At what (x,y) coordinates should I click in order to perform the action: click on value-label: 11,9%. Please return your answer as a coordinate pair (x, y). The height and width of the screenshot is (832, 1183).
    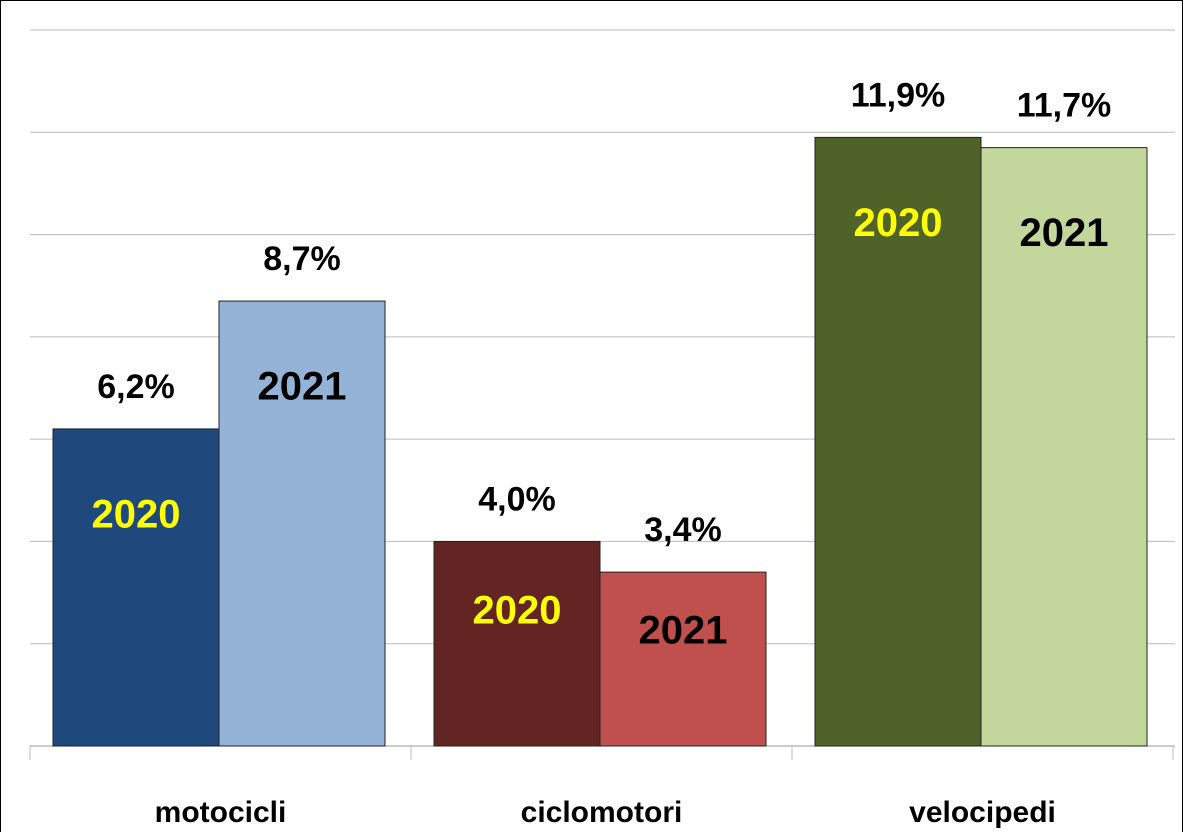
    Looking at the image, I should click on (898, 95).